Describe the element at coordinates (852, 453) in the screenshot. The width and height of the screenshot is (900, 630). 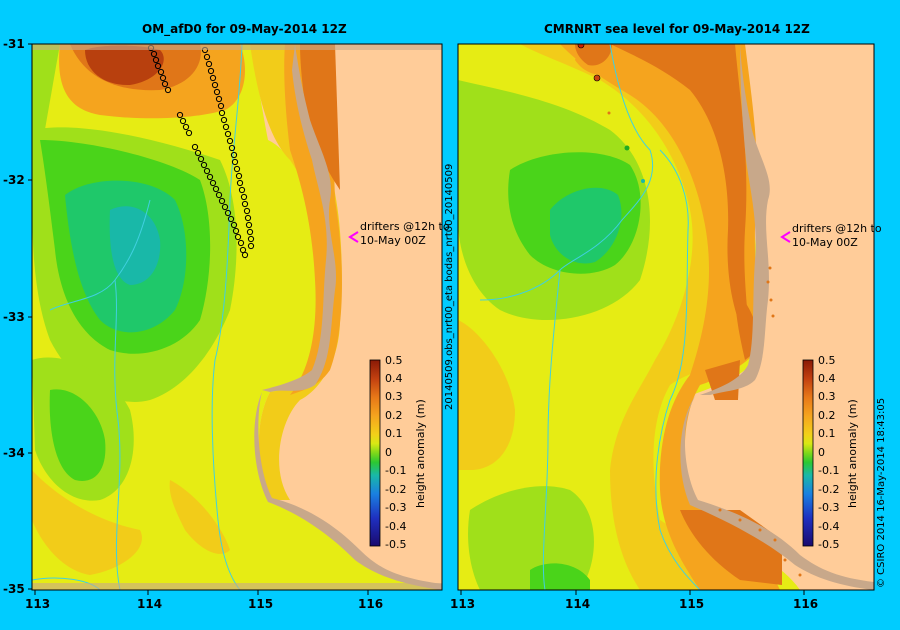
I see `right-colorbar-label: height anomaly (m)` at that location.